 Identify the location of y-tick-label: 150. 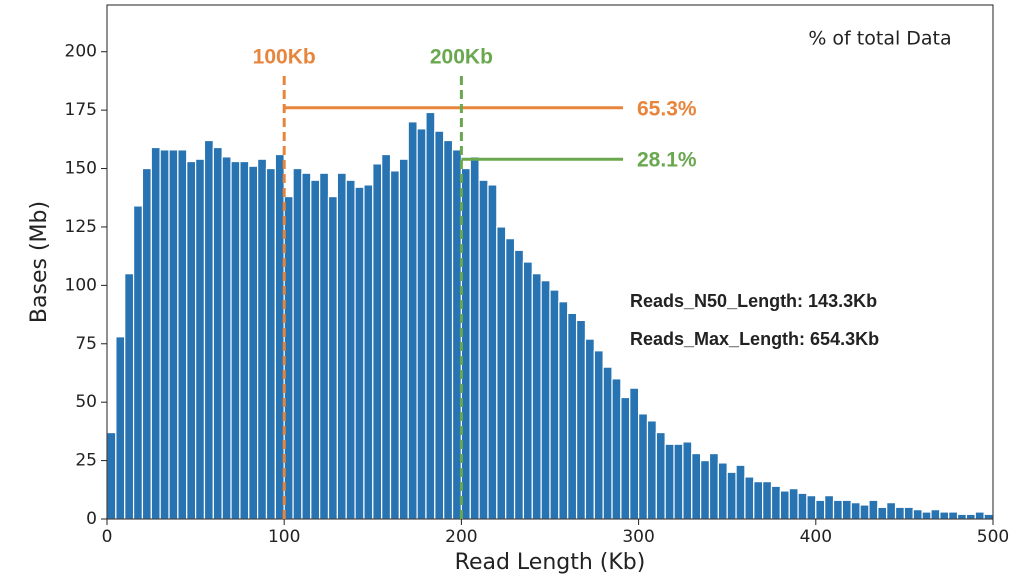
(81, 169).